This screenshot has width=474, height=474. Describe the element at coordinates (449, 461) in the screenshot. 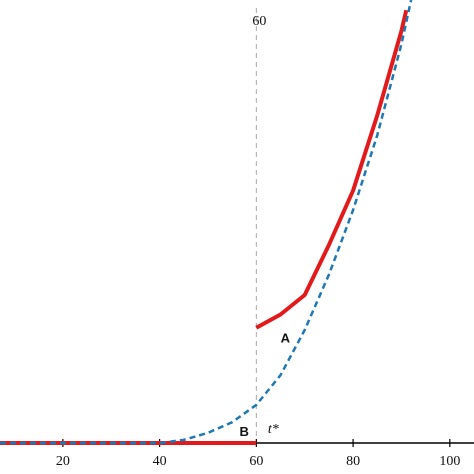

I see `x-tick-label: 100` at that location.